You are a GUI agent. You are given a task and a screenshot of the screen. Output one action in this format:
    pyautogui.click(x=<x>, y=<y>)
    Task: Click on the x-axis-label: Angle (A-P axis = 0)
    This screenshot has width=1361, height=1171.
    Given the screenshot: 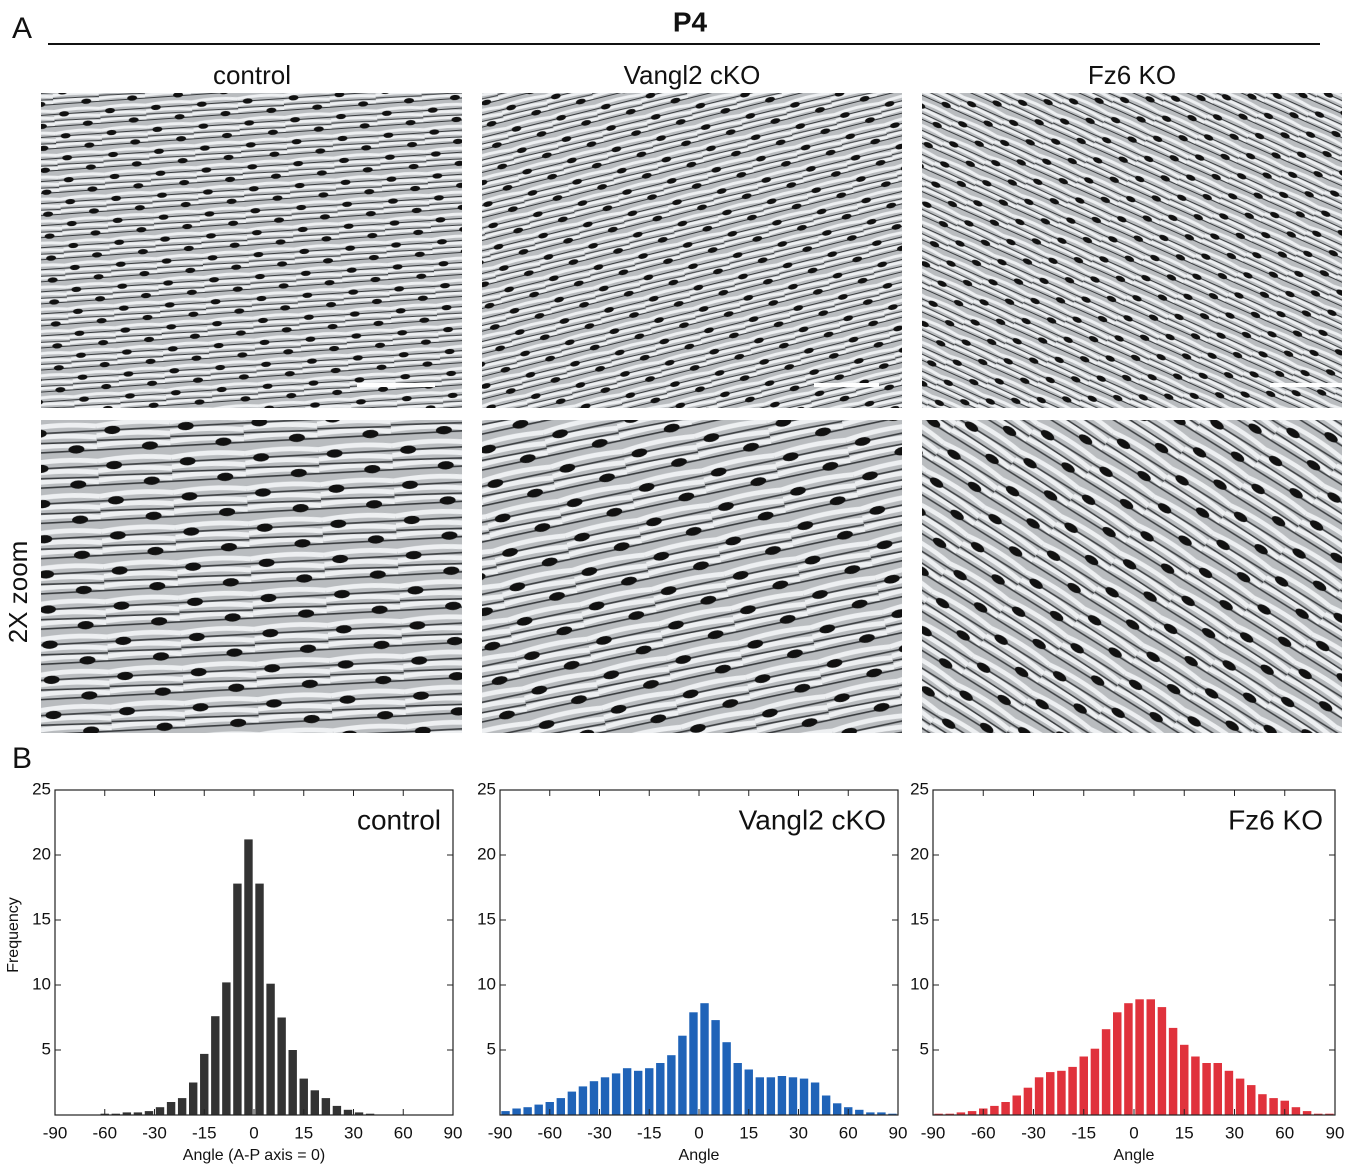 What is the action you would take?
    pyautogui.click(x=254, y=1155)
    